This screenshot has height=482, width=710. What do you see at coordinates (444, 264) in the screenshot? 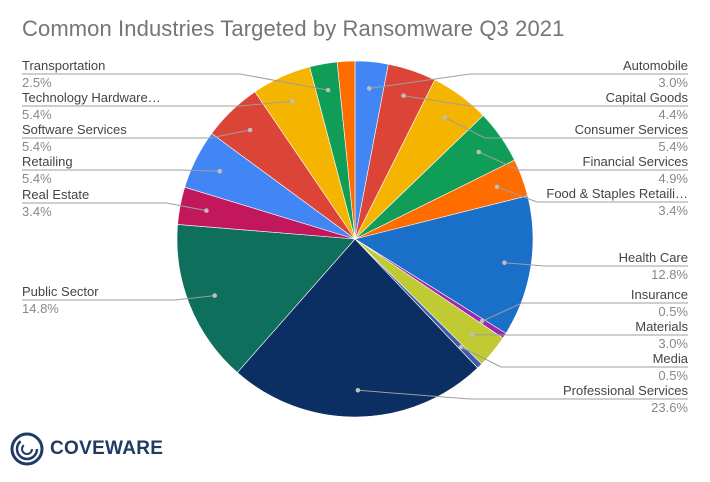
I see `pie-slice-health-care` at bounding box center [444, 264].